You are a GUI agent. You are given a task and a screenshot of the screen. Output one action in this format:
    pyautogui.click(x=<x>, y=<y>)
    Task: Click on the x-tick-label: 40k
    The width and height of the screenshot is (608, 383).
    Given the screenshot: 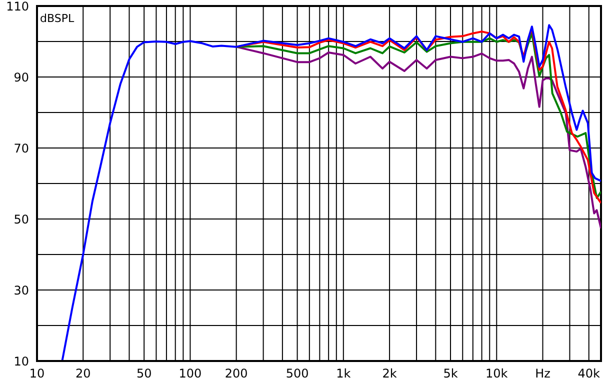 What is the action you would take?
    pyautogui.click(x=589, y=373)
    